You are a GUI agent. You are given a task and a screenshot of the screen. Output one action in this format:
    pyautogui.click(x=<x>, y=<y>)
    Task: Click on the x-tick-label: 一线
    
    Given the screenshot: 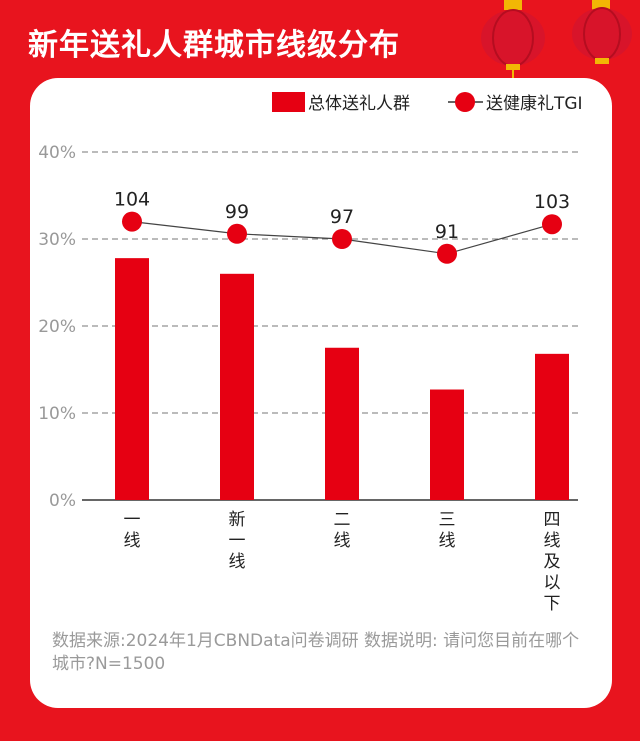 What is the action you would take?
    pyautogui.click(x=132, y=530)
    